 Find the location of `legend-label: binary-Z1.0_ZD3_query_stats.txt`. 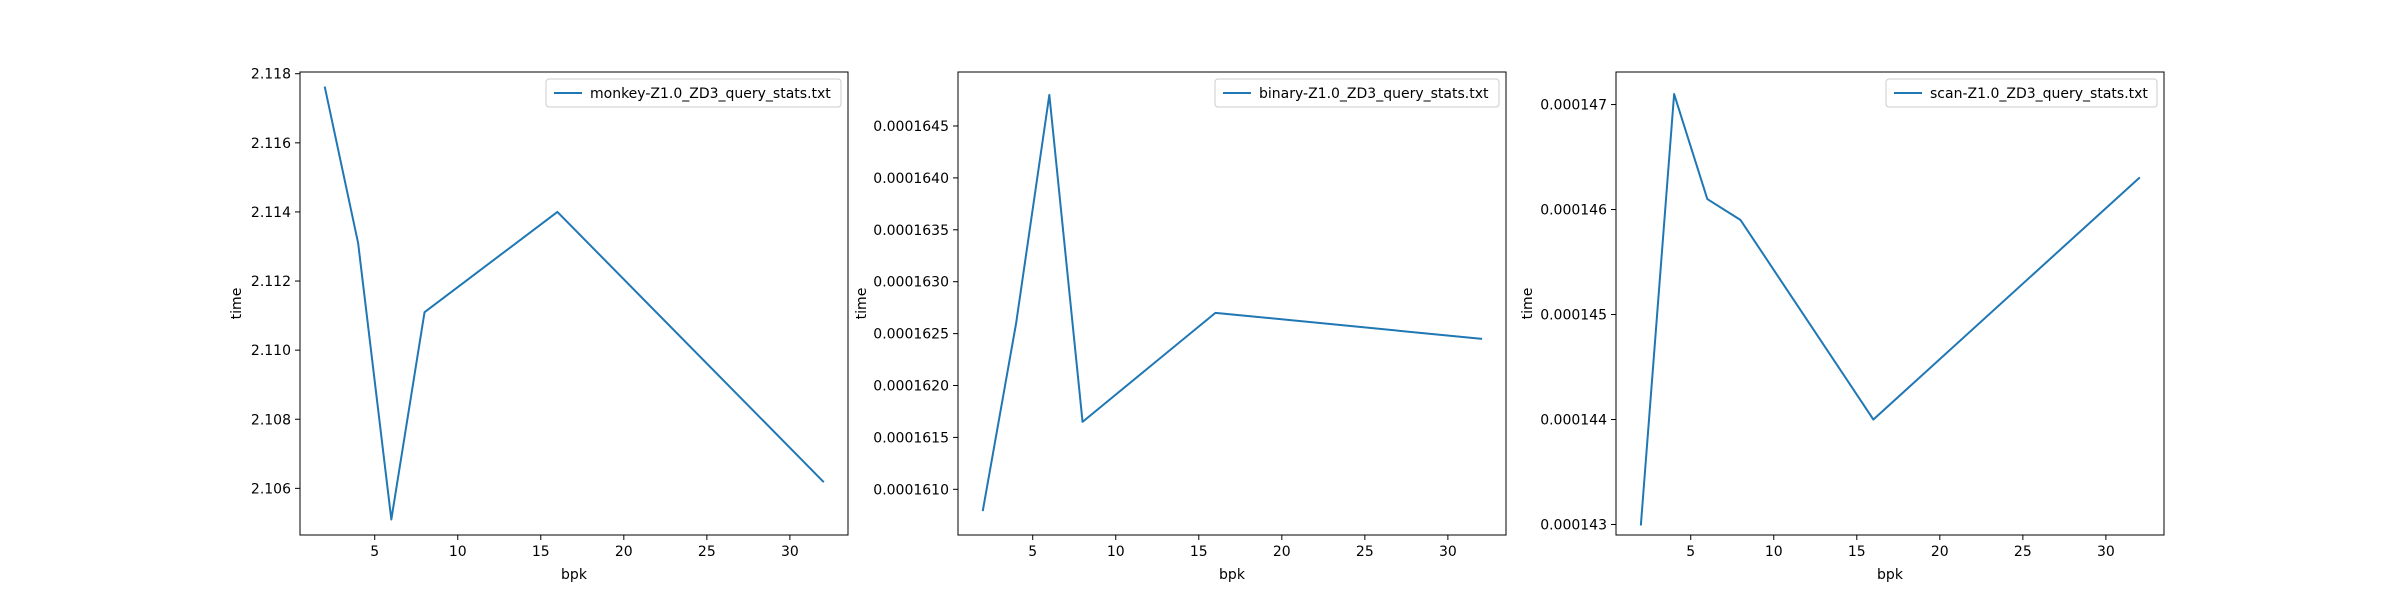

legend-label: binary-Z1.0_ZD3_query_stats.txt is located at coordinates (1374, 94).